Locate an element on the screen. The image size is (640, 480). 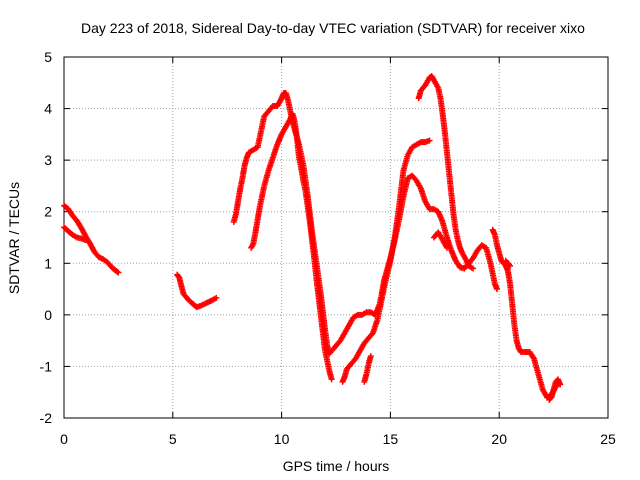
series-arc-i is located at coordinates (440, 240).